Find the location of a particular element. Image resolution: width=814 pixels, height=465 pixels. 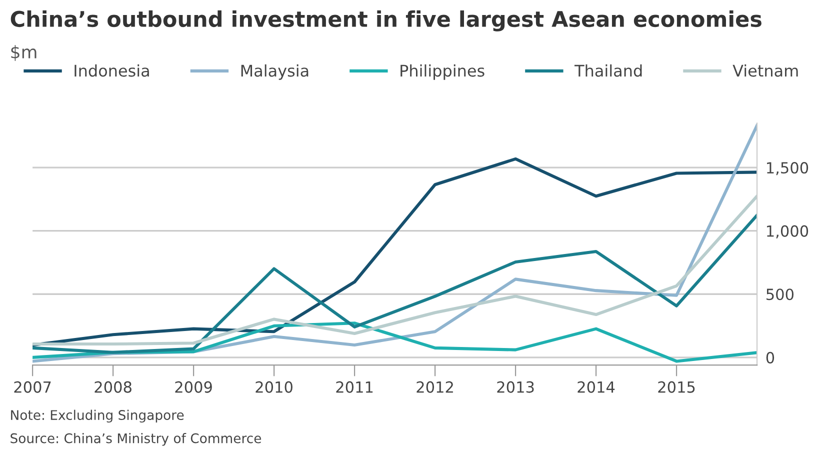

y-tick-label: 0 is located at coordinates (770, 358).